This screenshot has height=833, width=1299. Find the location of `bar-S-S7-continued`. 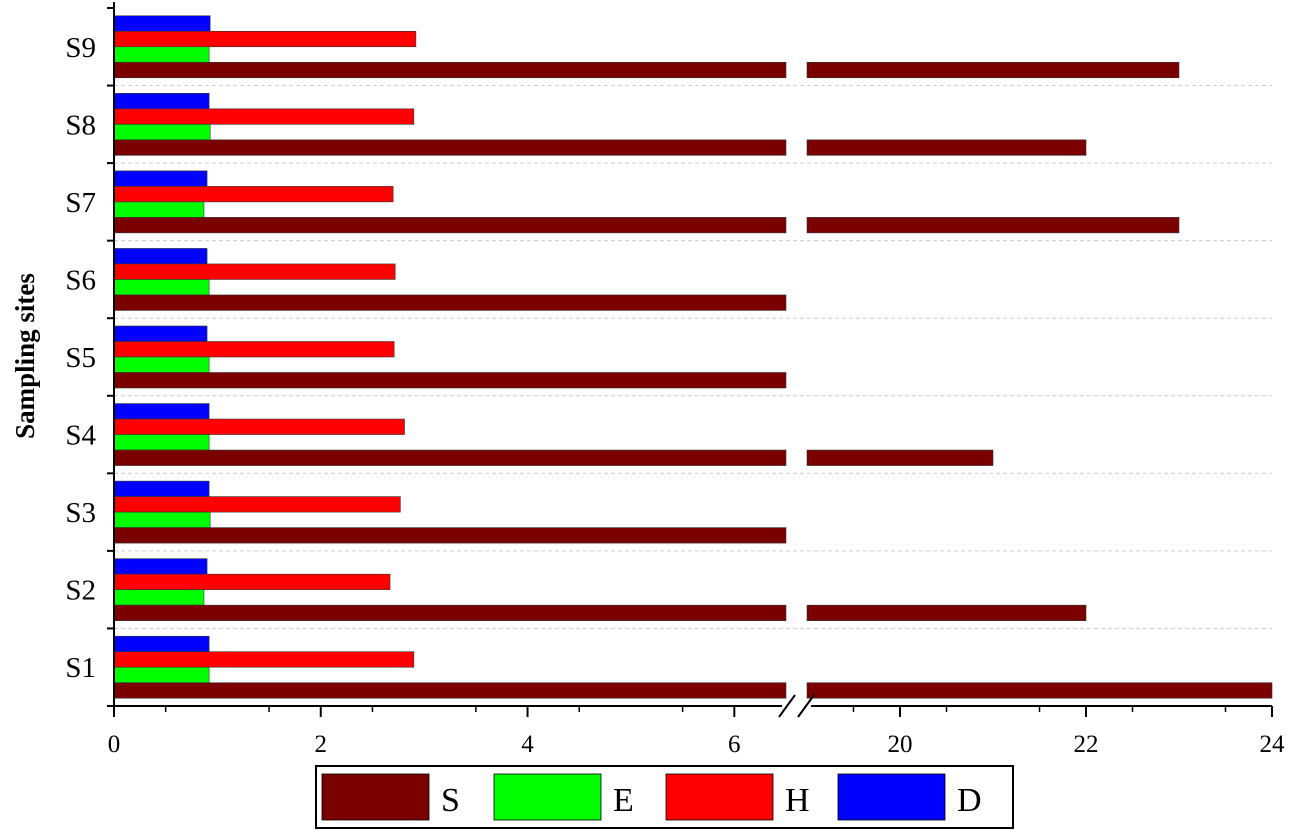

bar-S-S7-continued is located at coordinates (993, 225).